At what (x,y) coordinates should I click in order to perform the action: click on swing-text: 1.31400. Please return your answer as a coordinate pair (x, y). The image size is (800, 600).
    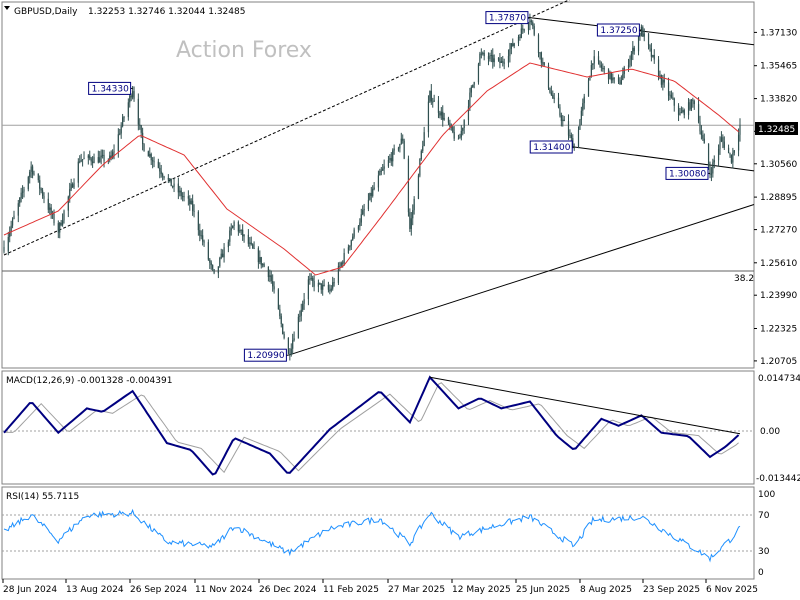
    Looking at the image, I should click on (551, 148).